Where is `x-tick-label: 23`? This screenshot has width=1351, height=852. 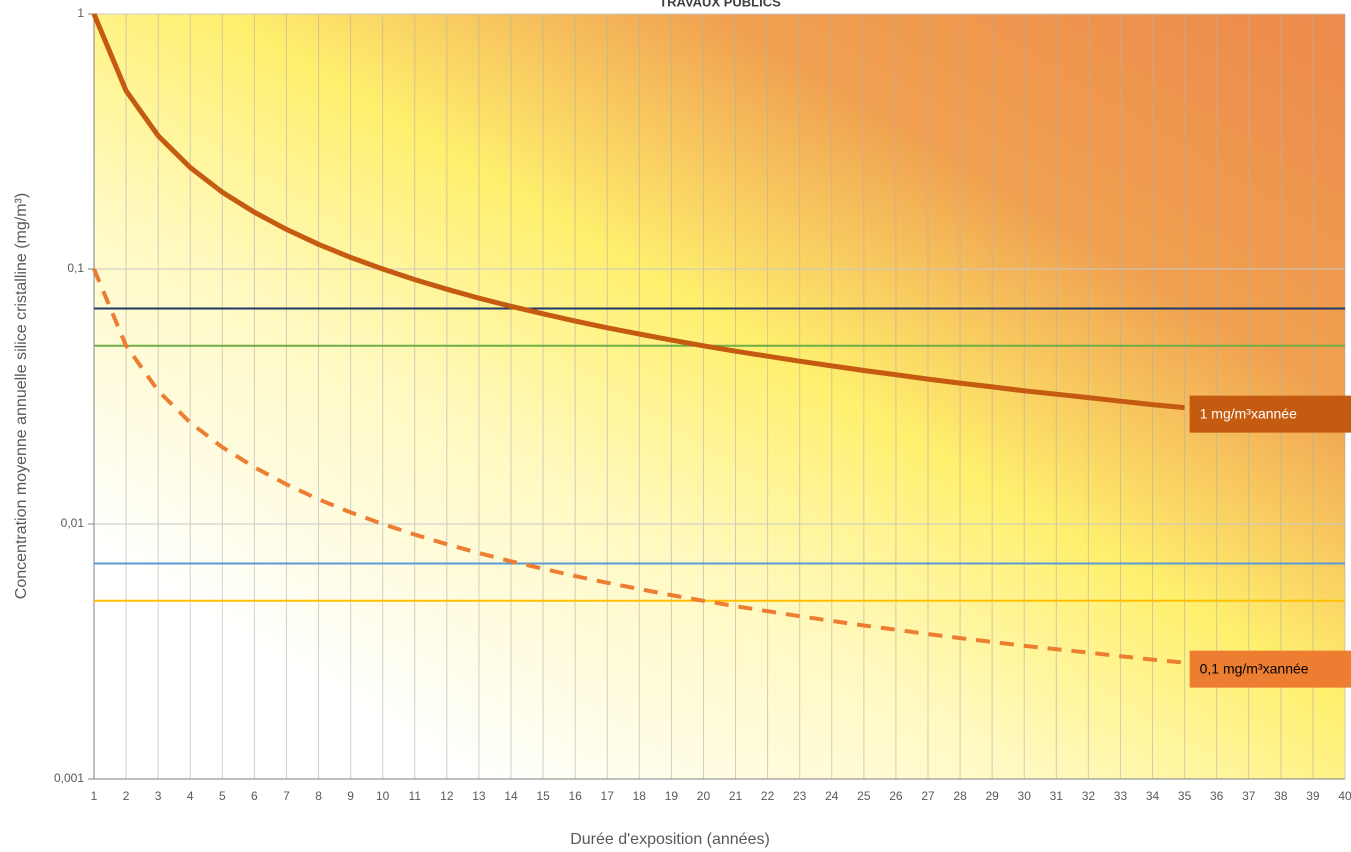 x-tick-label: 23 is located at coordinates (800, 796).